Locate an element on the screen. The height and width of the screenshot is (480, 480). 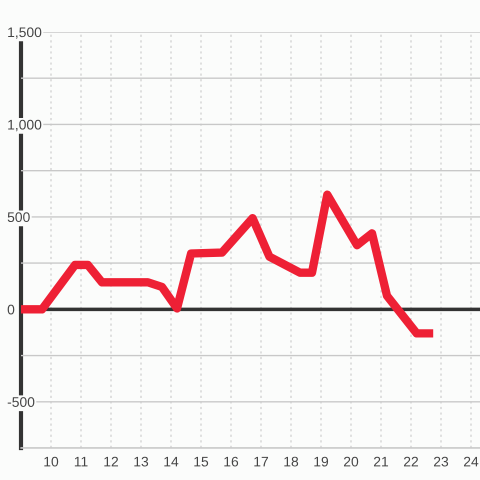
x-tick-label: 23 is located at coordinates (441, 461).